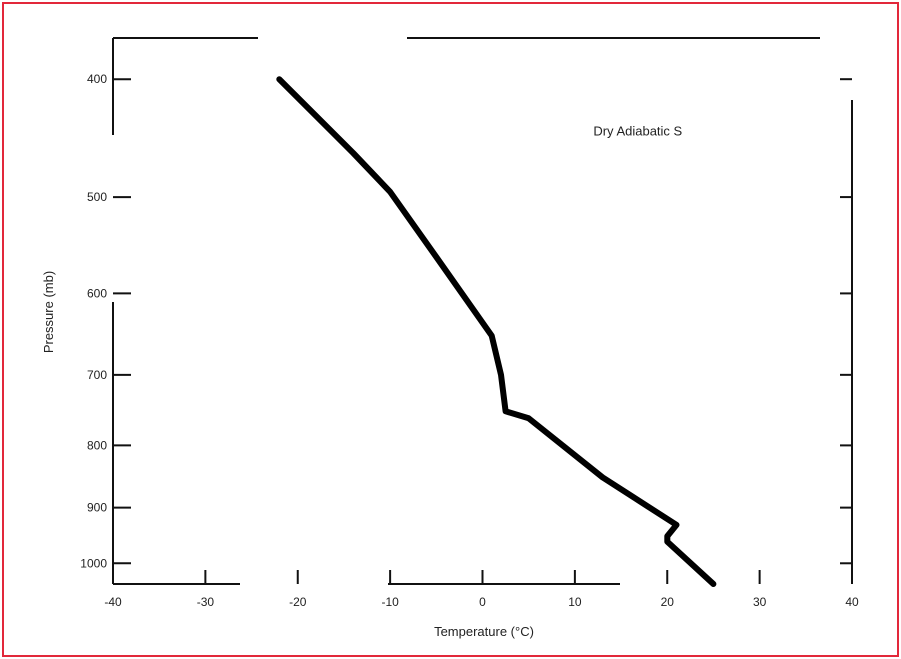 Image resolution: width=901 pixels, height=659 pixels. What do you see at coordinates (852, 602) in the screenshot?
I see `x-tick-label: 40` at bounding box center [852, 602].